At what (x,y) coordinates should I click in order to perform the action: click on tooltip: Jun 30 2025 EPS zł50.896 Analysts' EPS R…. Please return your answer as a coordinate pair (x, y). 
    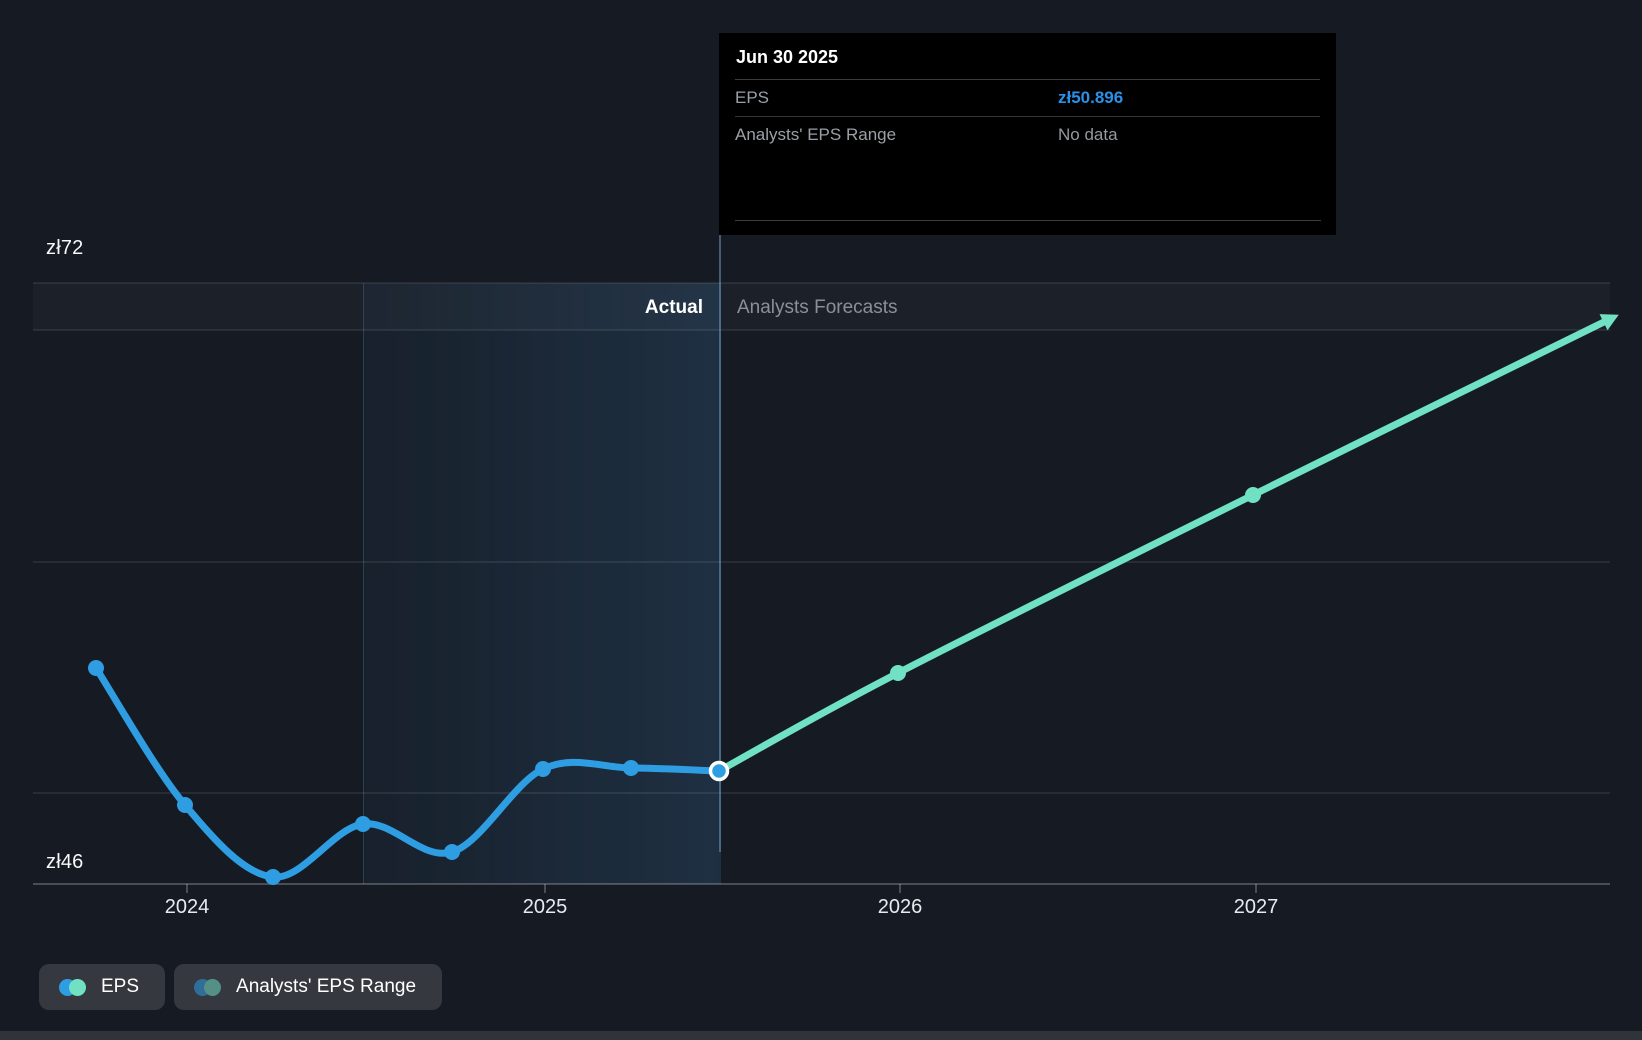
    Looking at the image, I should click on (1027, 134).